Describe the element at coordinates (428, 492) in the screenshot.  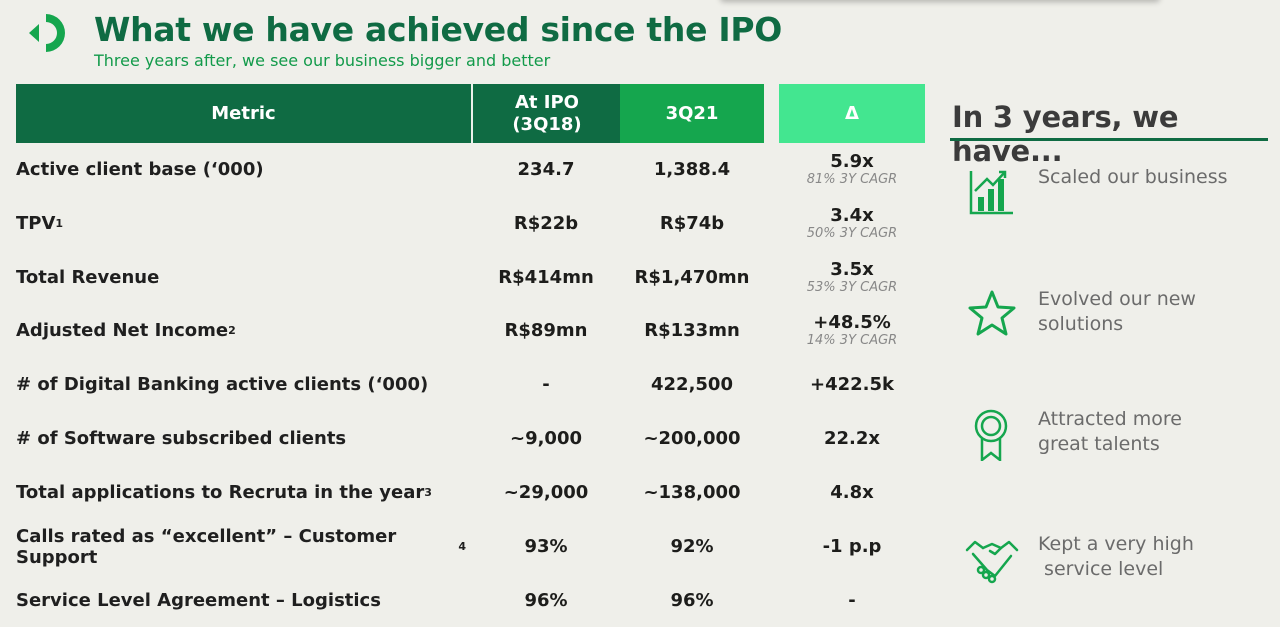
I see `footnote-marker: 3` at that location.